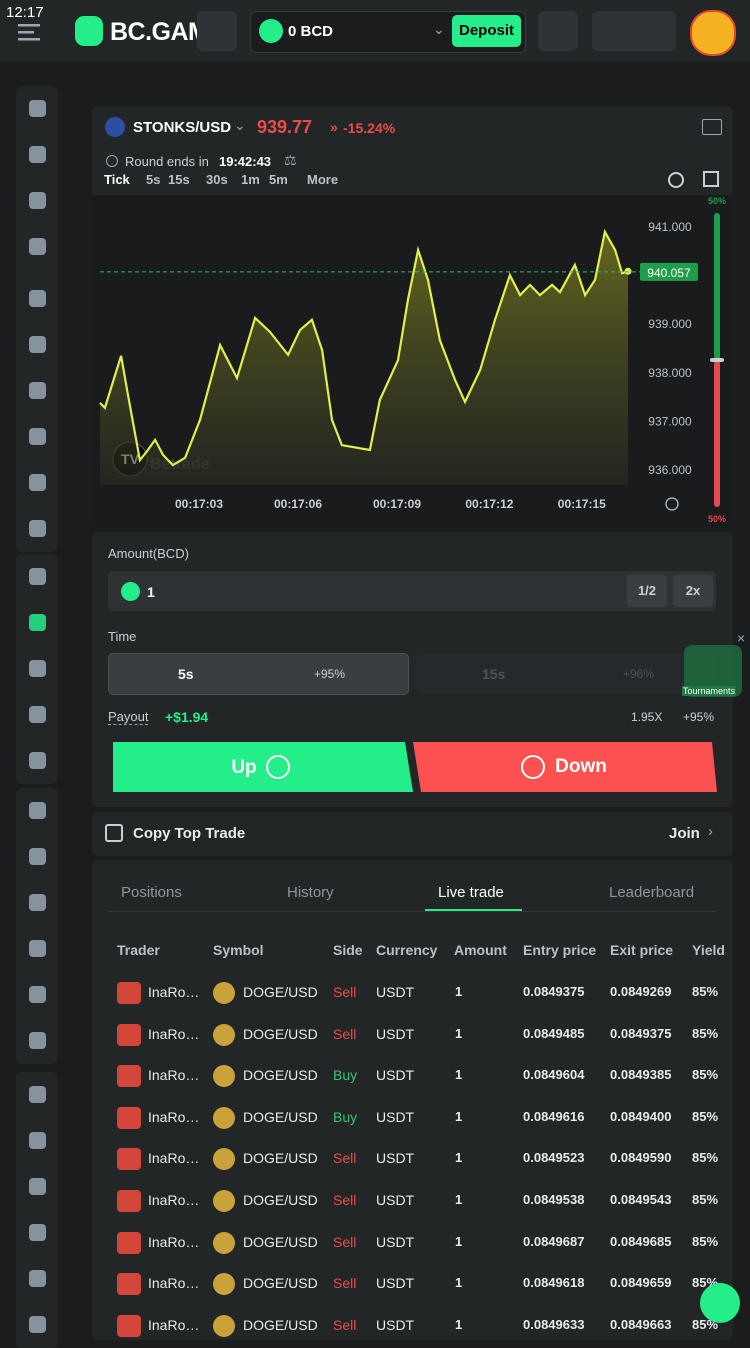 This screenshot has width=750, height=1348. What do you see at coordinates (224, 1034) in the screenshot?
I see `coin-icon` at bounding box center [224, 1034].